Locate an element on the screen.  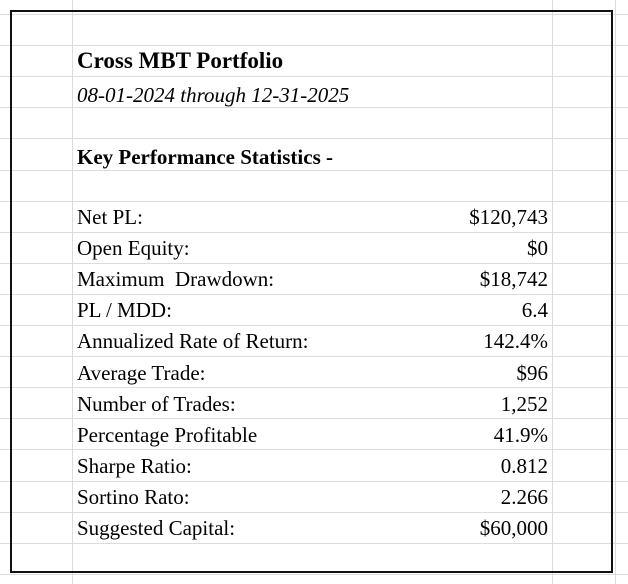
stat-value: $120,743 is located at coordinates (508, 217).